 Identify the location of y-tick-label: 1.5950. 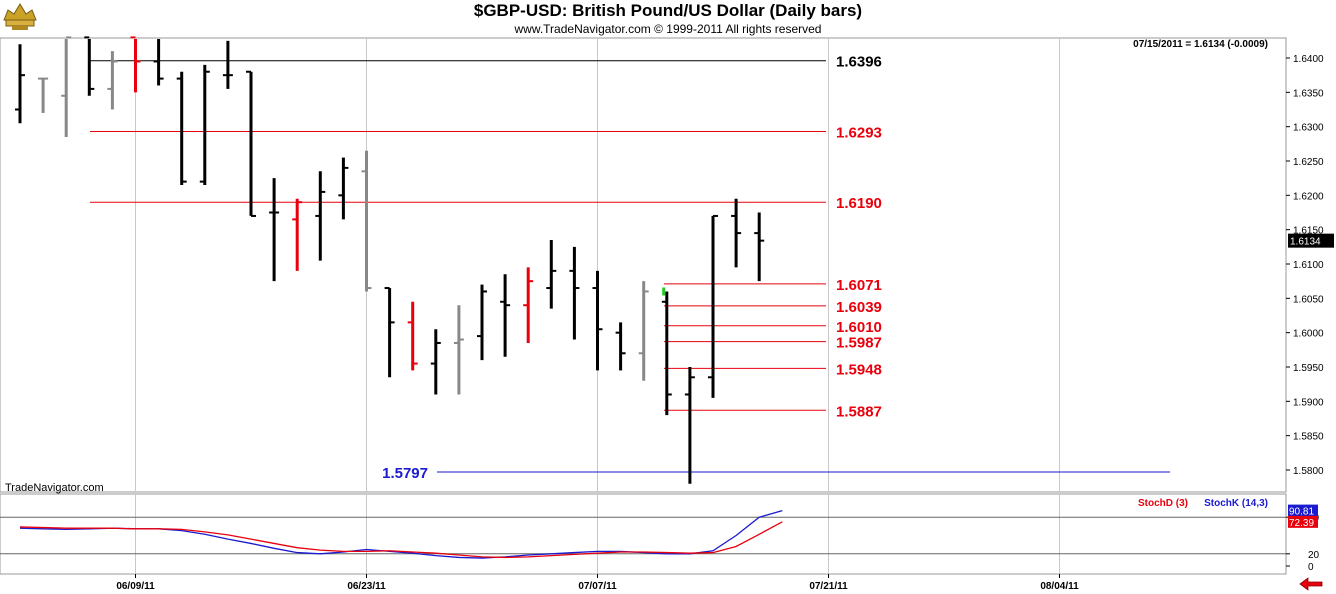
(1308, 368).